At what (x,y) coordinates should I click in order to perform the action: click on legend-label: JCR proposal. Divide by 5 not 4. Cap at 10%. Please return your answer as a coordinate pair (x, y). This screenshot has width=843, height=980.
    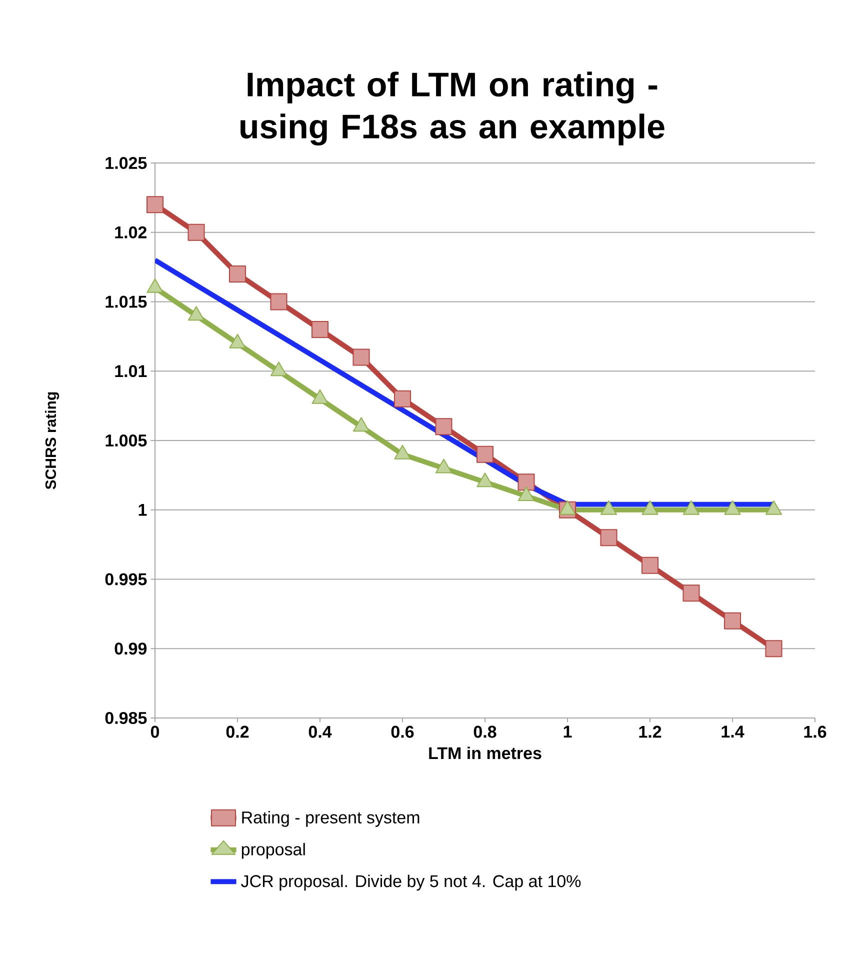
    Looking at the image, I should click on (411, 882).